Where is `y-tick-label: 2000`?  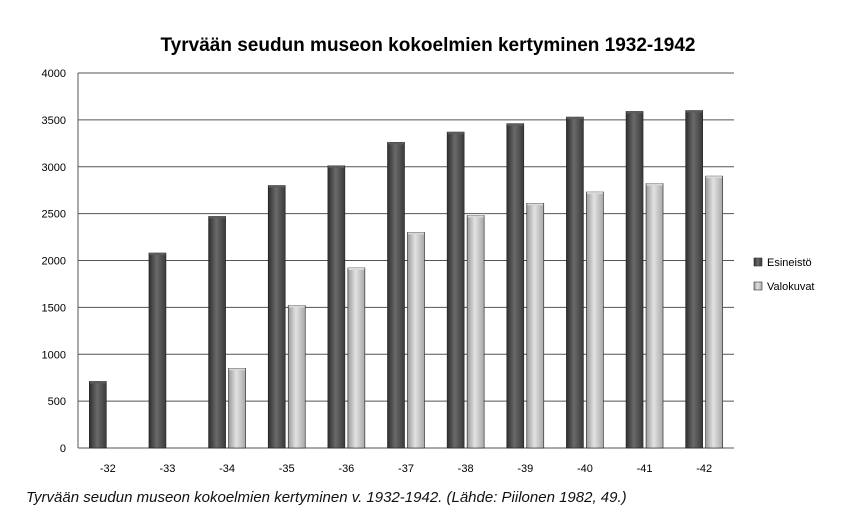 y-tick-label: 2000 is located at coordinates (54, 262).